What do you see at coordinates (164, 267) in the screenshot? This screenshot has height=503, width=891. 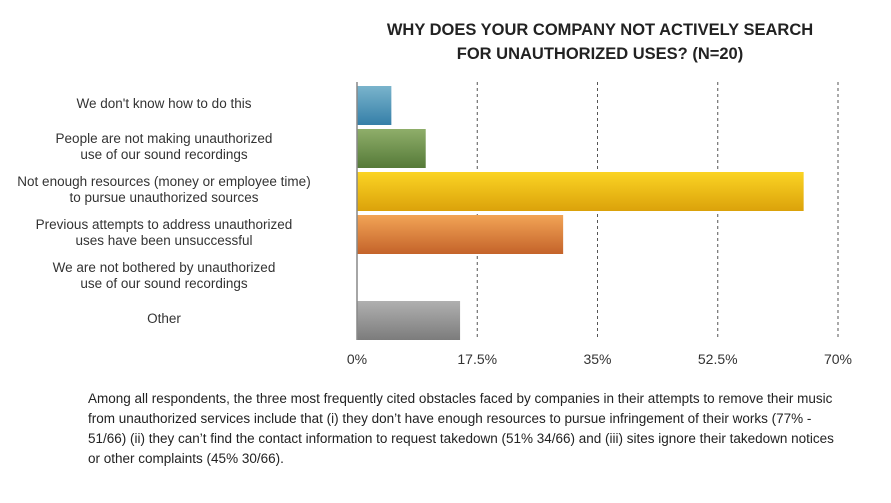 I see `category-label-line: We are not bothered by unauthorized` at bounding box center [164, 267].